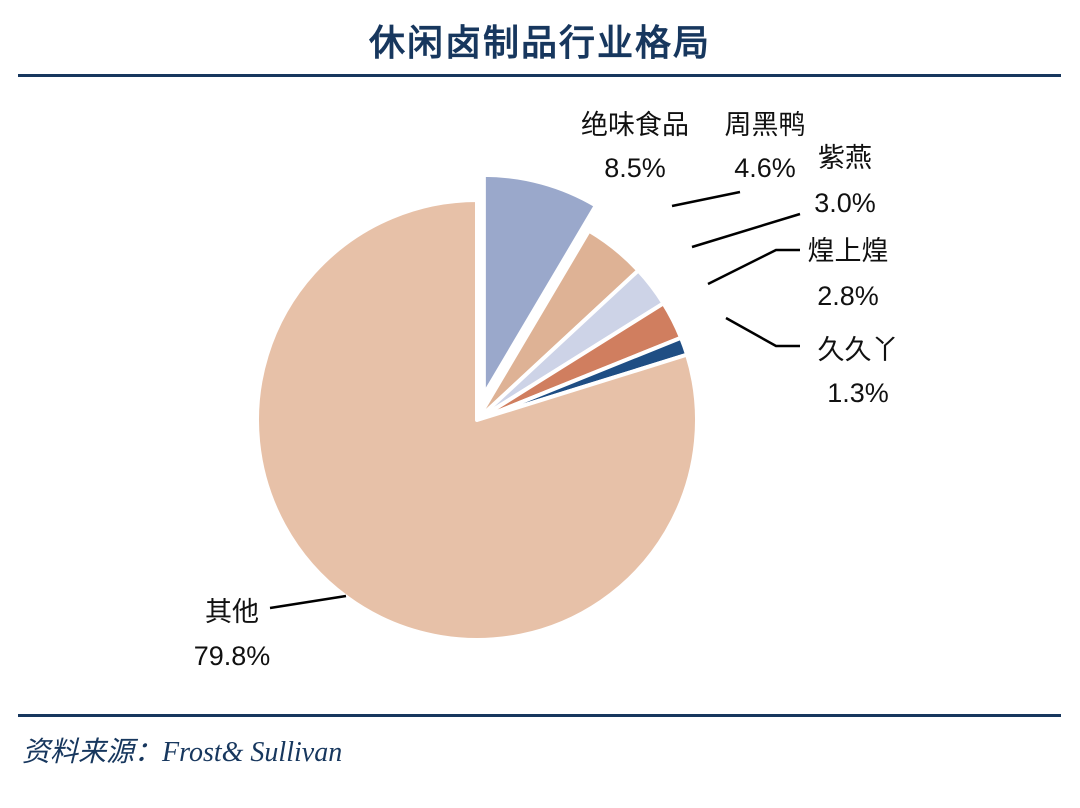  I want to click on slice-value-5: 1.3%, so click(858, 393).